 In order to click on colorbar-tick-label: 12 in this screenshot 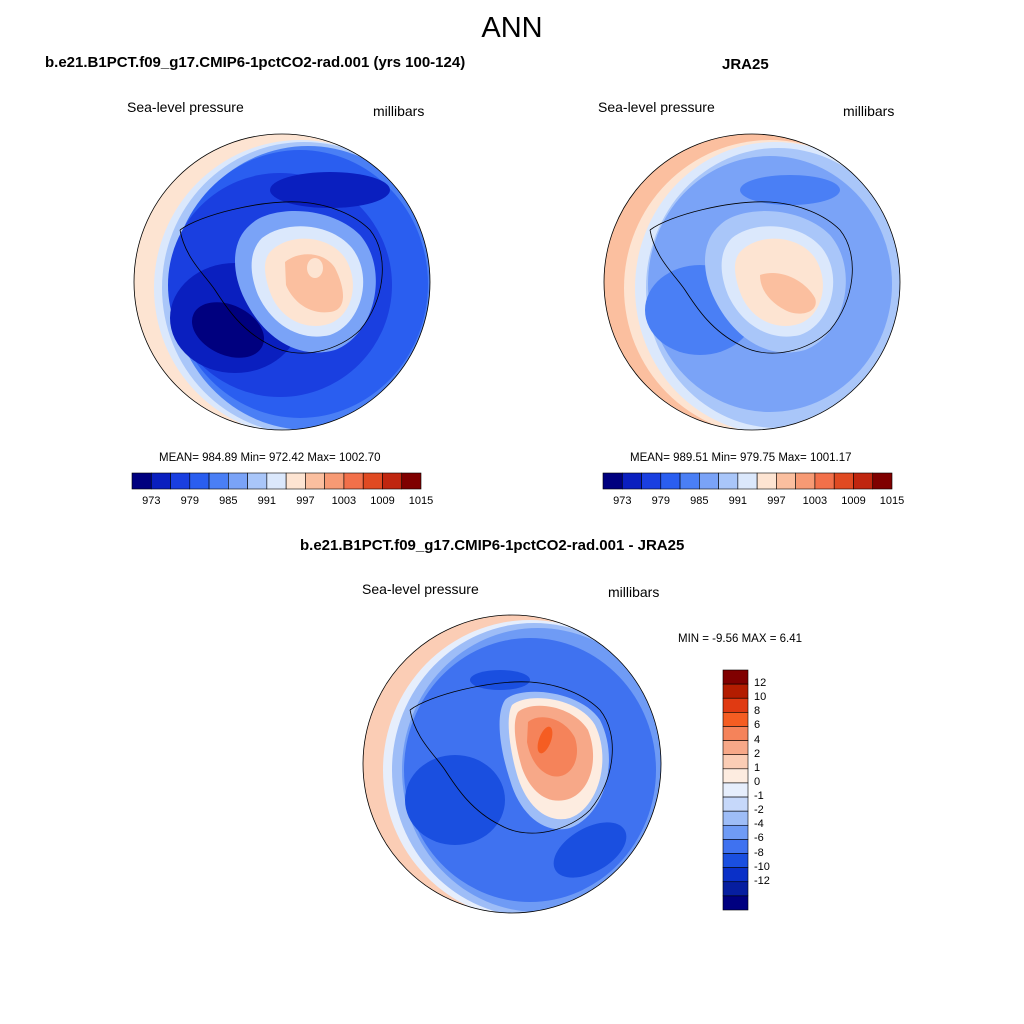, I will do `click(760, 683)`.